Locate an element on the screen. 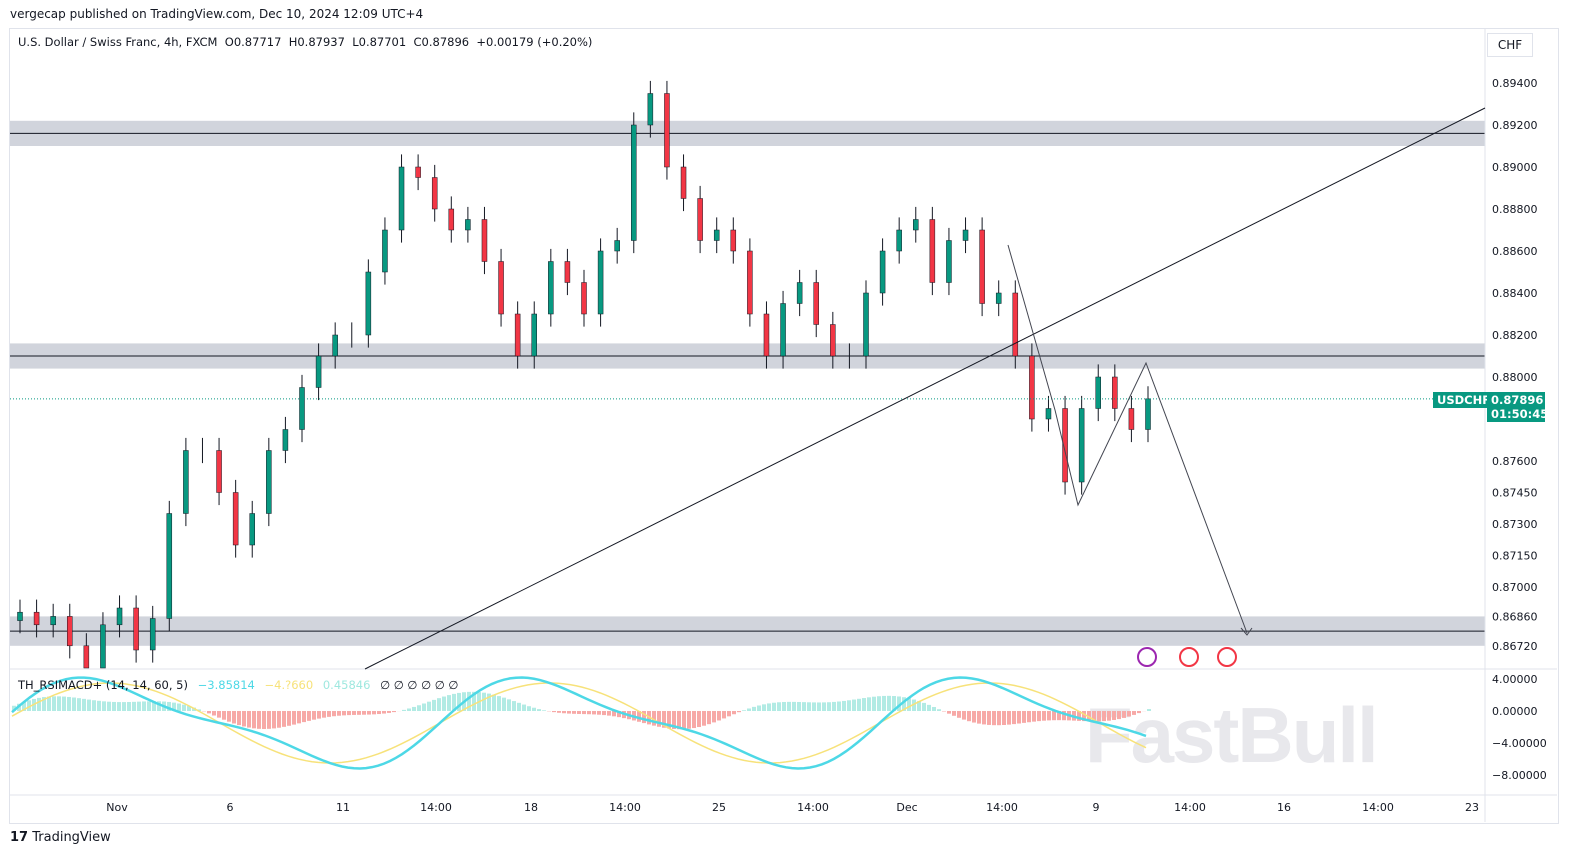 Image resolution: width=1569 pixels, height=857 pixels. legend-open: O0.87717 is located at coordinates (253, 42).